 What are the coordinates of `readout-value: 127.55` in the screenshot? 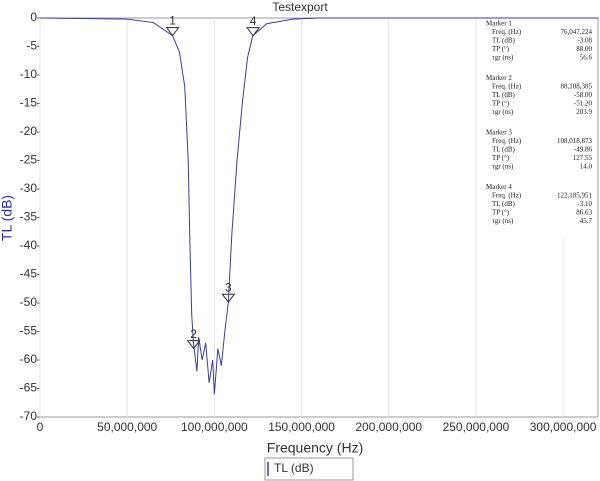 It's located at (583, 158).